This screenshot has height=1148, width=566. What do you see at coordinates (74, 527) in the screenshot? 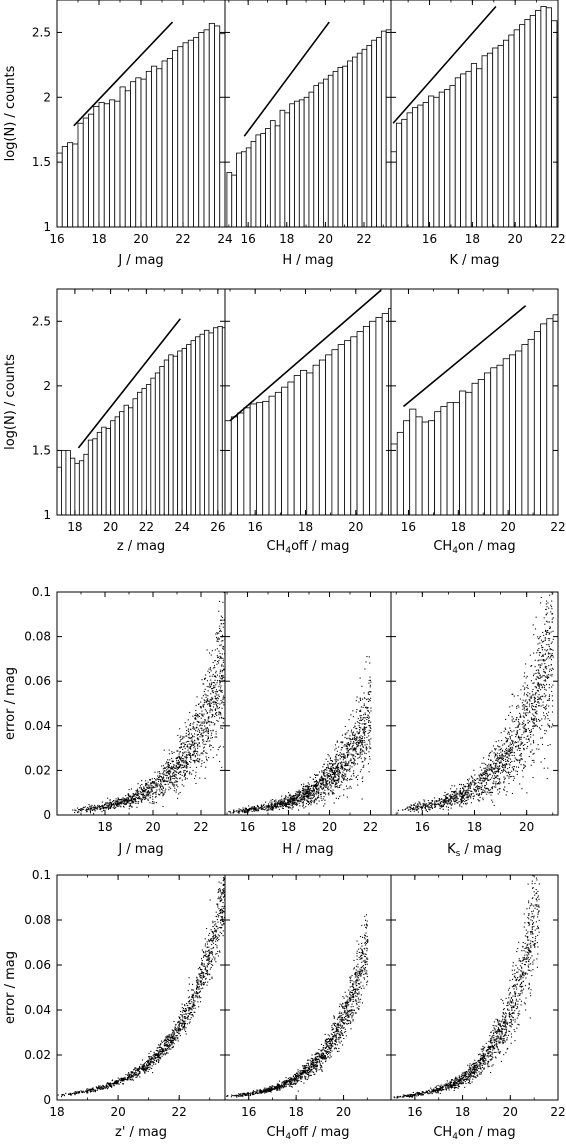
I see `x-tick-label: 18` at bounding box center [74, 527].